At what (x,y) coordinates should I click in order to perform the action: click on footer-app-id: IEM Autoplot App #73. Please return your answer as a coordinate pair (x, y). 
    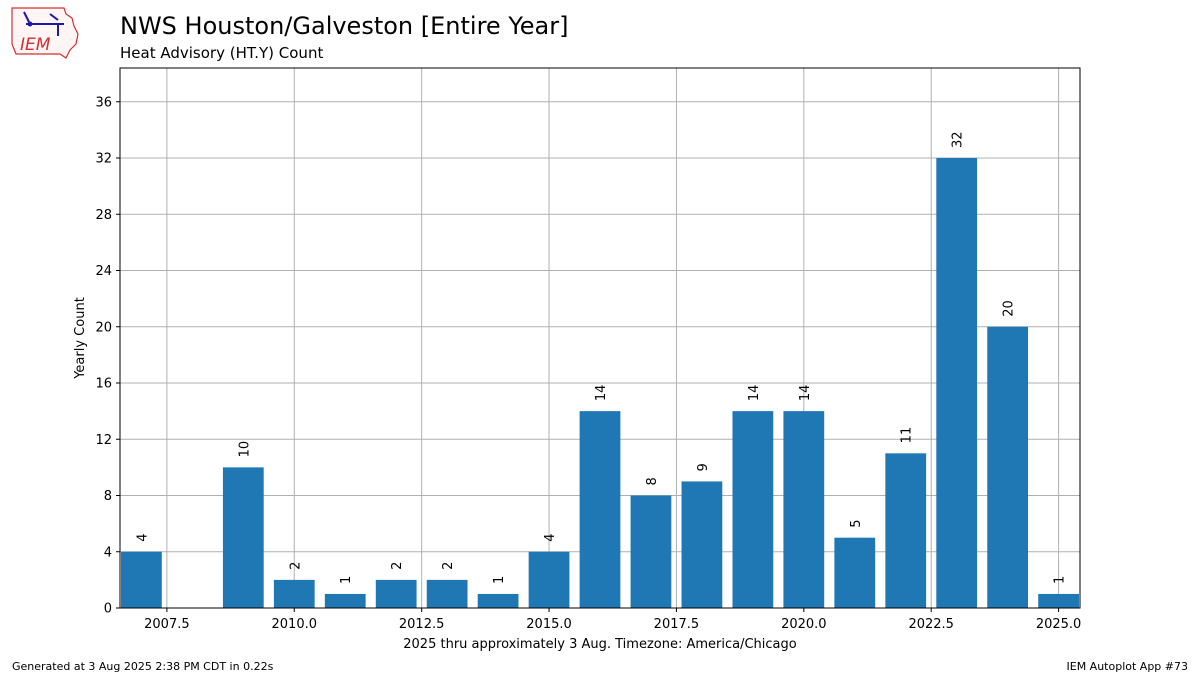
    Looking at the image, I should click on (1127, 666).